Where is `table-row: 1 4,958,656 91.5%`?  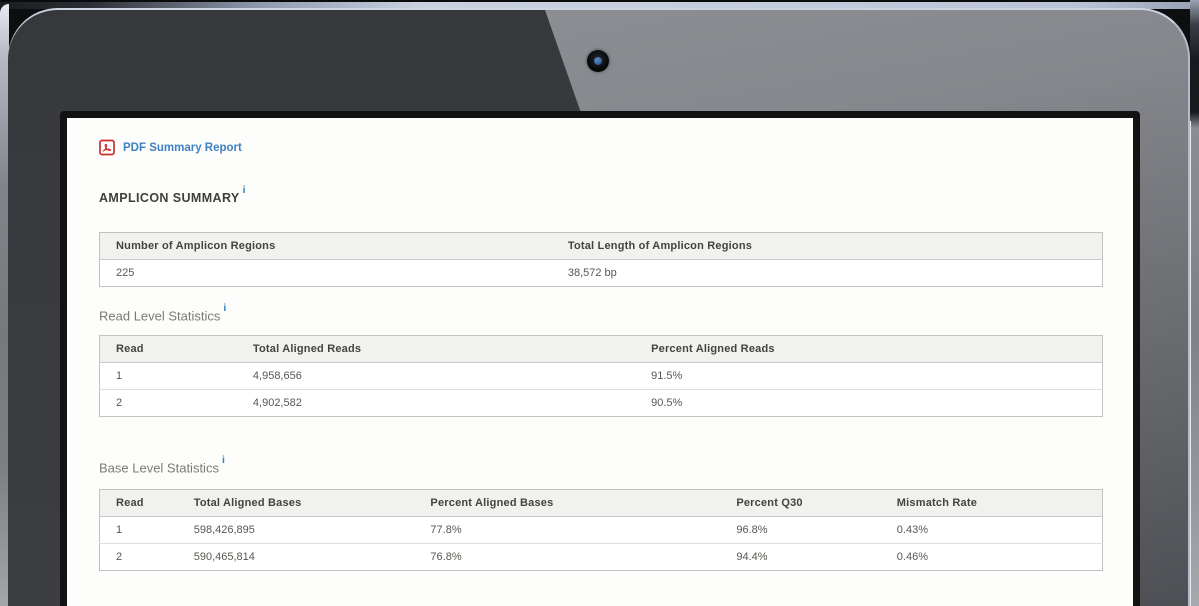 table-row: 1 4,958,656 91.5% is located at coordinates (601, 376).